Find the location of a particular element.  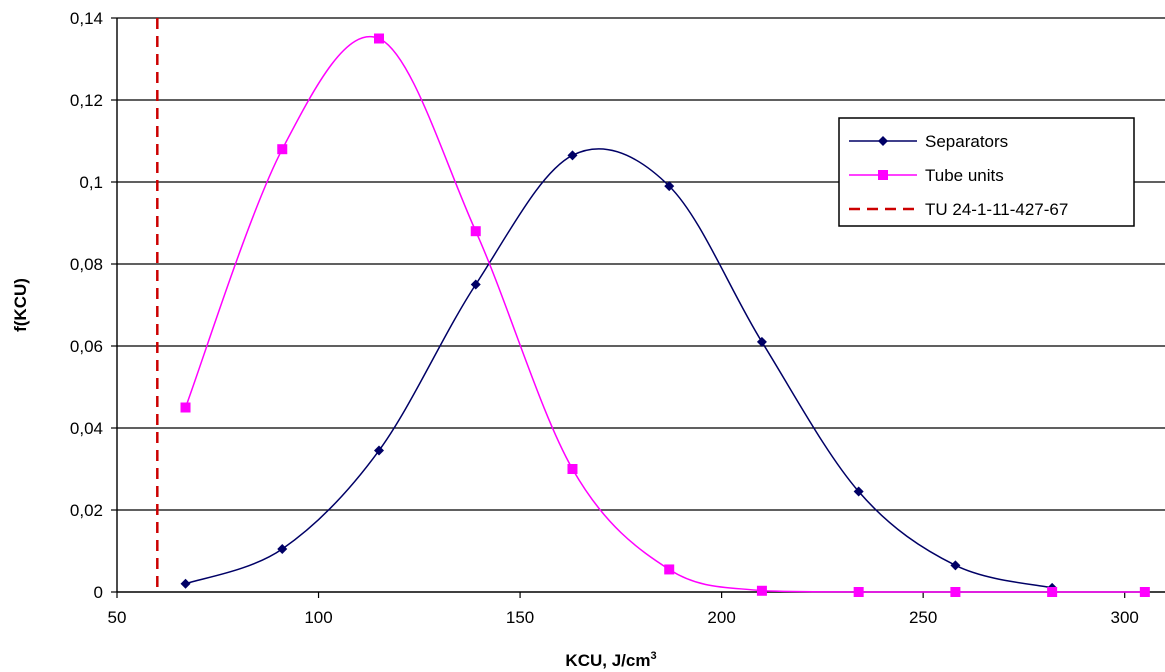

legend-label-reference: TU 24-1-11-427-67 is located at coordinates (996, 209).